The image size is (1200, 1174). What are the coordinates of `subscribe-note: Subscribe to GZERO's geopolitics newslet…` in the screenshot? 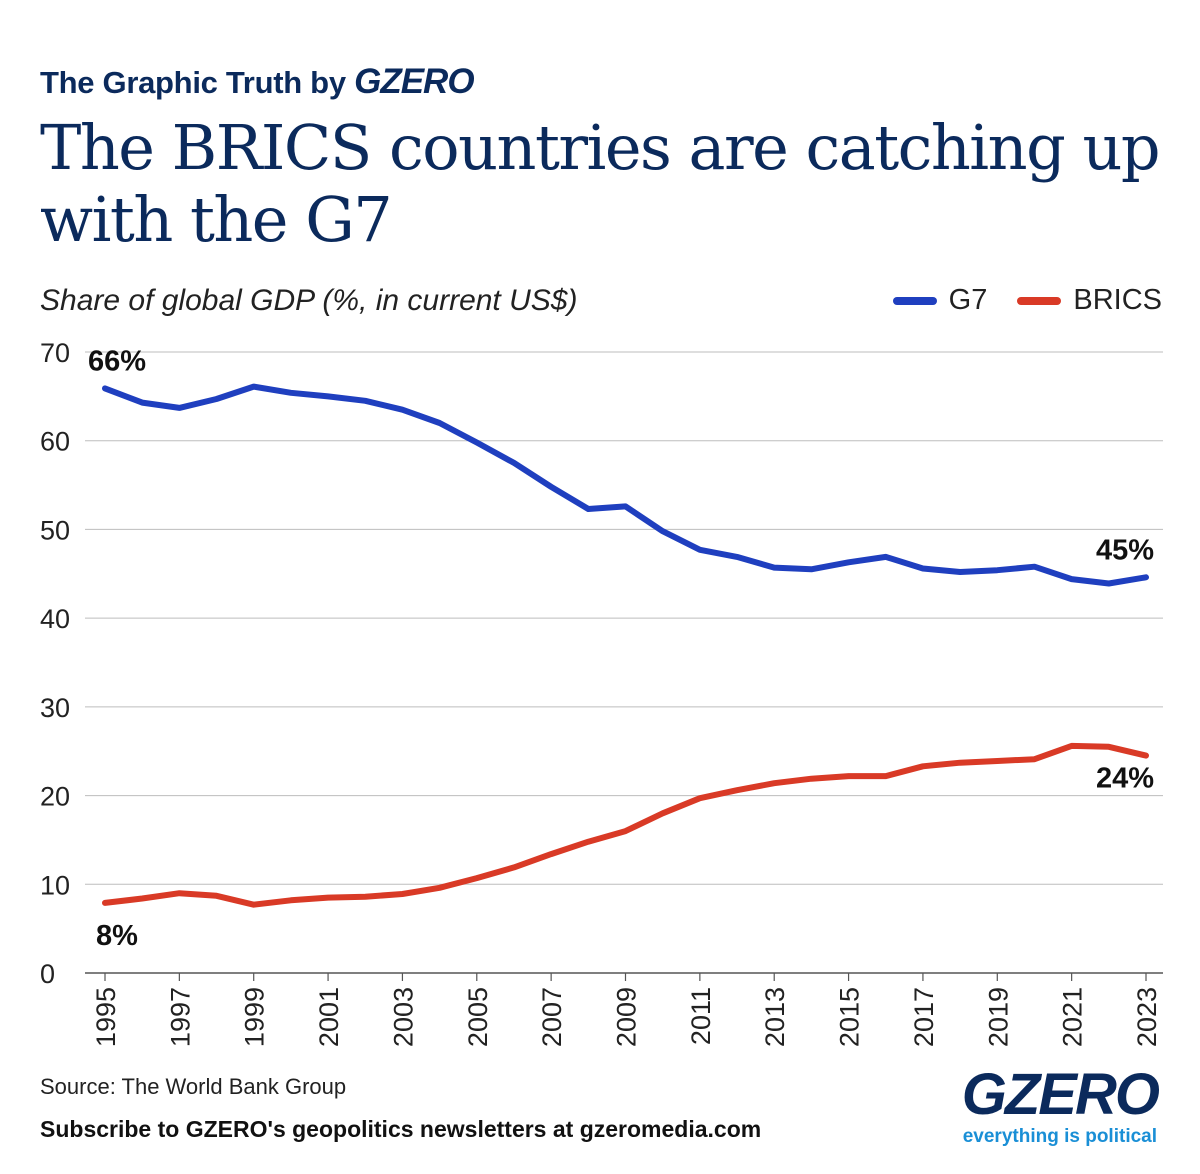 It's located at (401, 1129).